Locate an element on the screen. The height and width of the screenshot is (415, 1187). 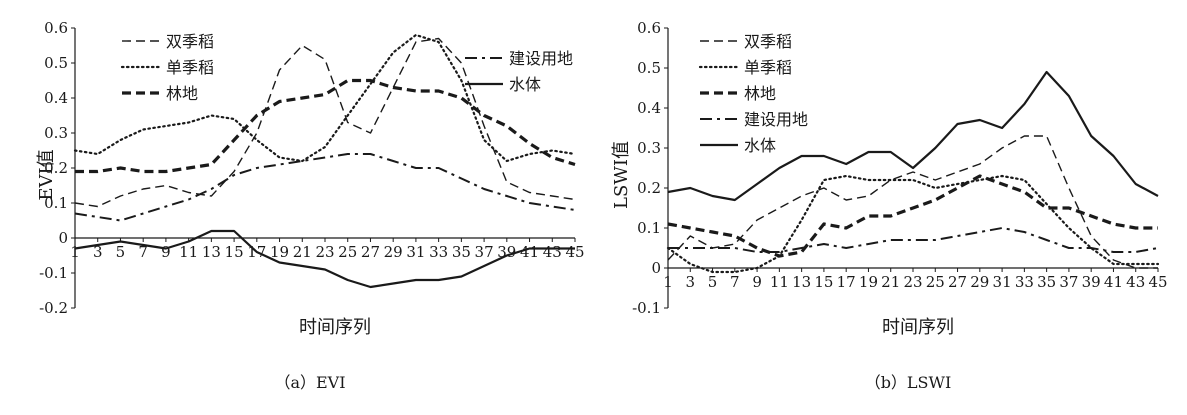
lswi-y-tick-label: 0 is located at coordinates (656, 268).